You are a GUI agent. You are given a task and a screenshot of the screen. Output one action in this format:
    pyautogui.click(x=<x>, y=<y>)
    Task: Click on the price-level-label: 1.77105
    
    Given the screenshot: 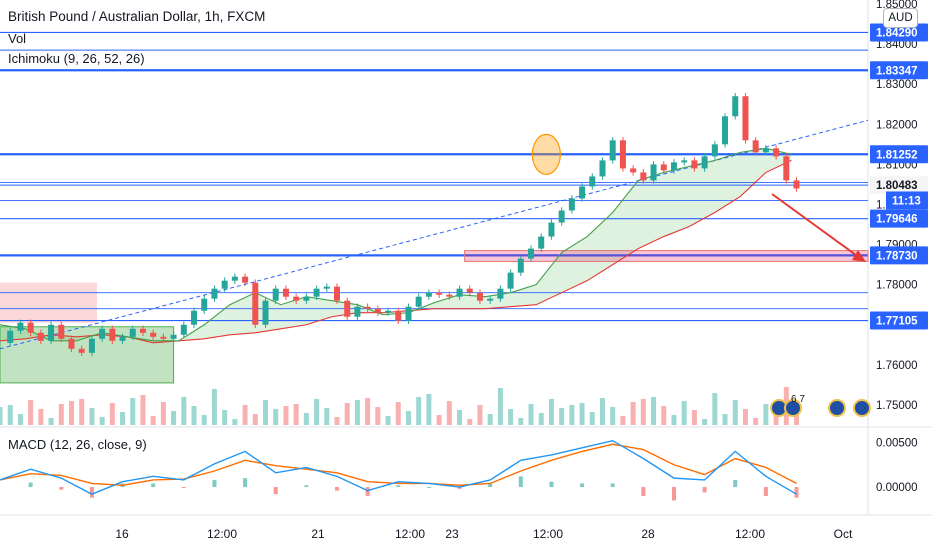 What is the action you would take?
    pyautogui.click(x=897, y=322)
    